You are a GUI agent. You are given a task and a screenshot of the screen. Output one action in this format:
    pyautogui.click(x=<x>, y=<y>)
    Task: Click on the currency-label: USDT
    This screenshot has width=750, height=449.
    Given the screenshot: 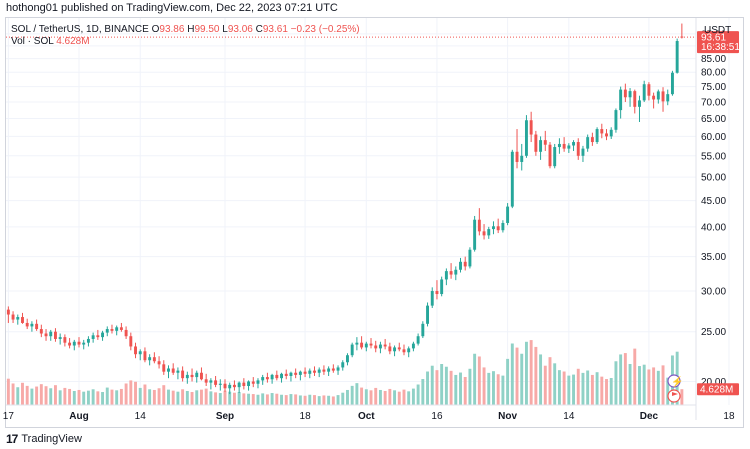 What is the action you would take?
    pyautogui.click(x=718, y=30)
    